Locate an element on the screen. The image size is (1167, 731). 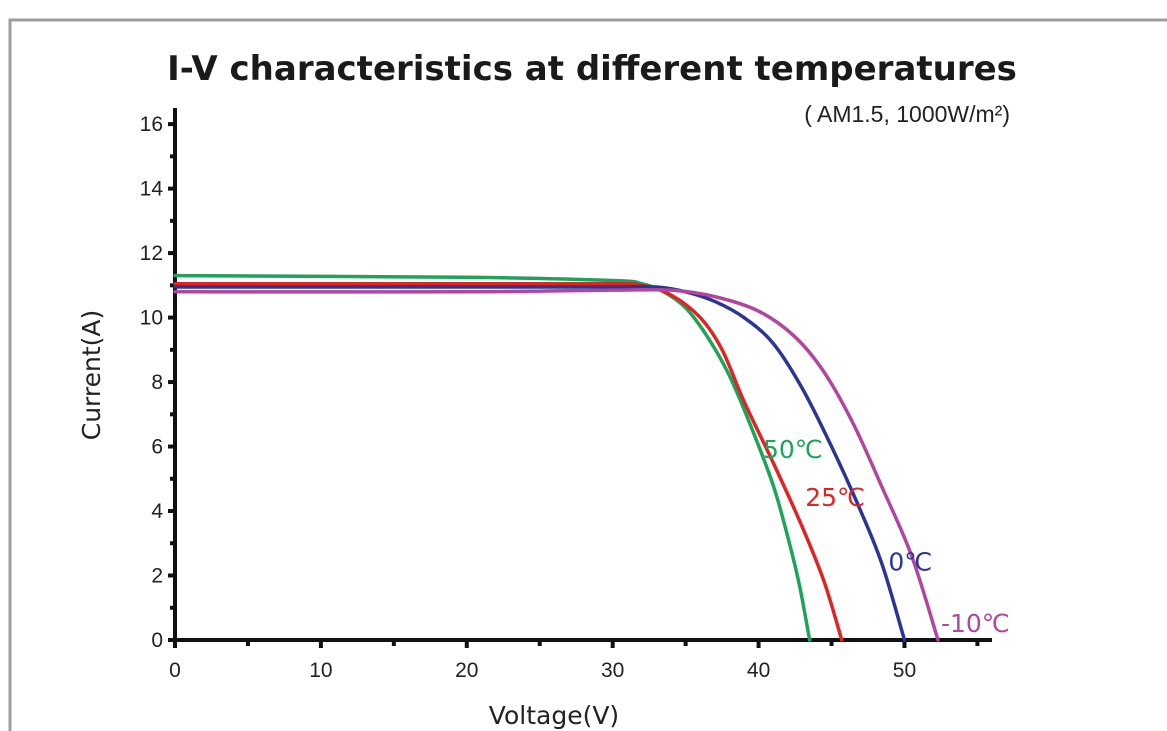
y-tick-label: 14 is located at coordinates (152, 189).